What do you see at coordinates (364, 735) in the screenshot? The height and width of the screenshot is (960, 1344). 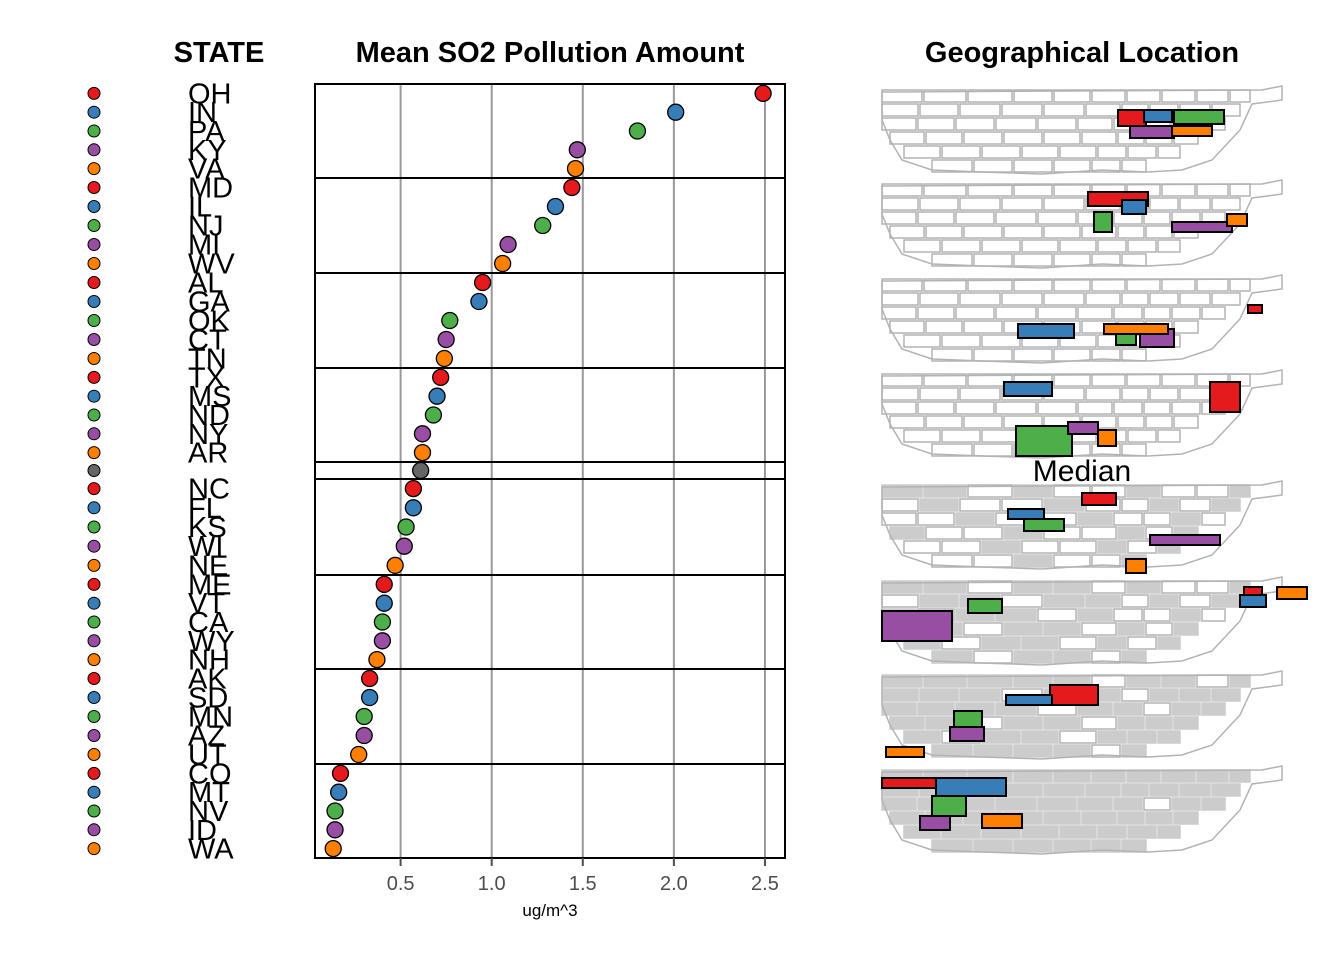 I see `dot-AZ` at bounding box center [364, 735].